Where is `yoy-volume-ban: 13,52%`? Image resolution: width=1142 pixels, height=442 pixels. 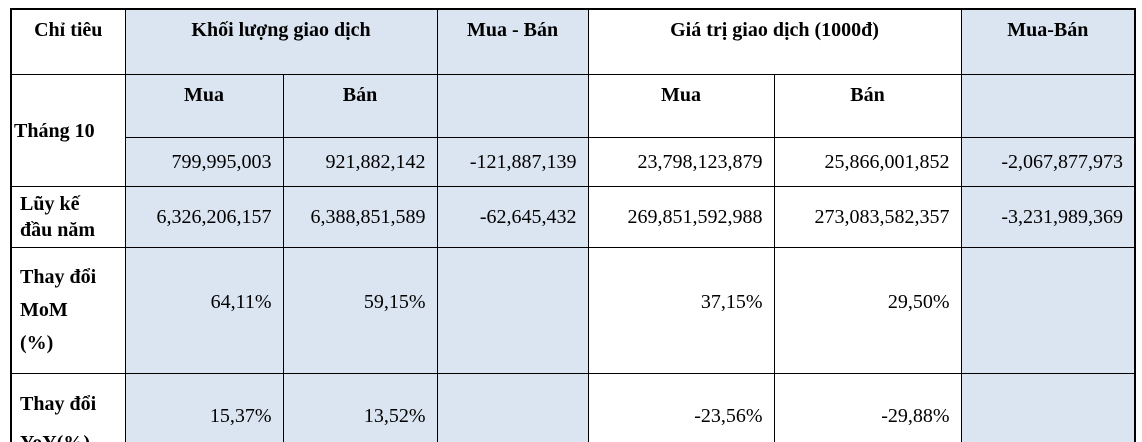
yoy-volume-ban: 13,52% is located at coordinates (360, 407).